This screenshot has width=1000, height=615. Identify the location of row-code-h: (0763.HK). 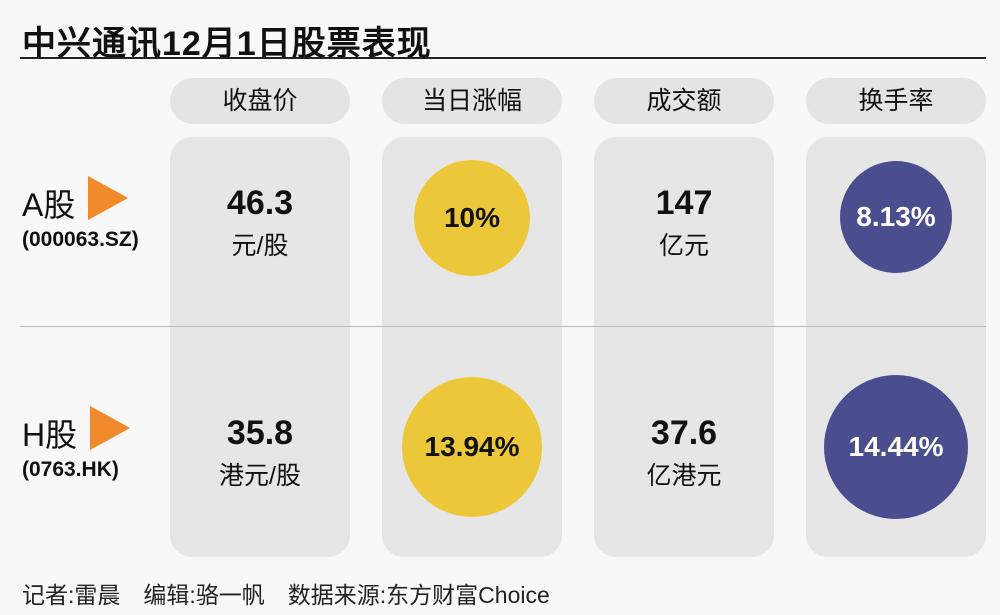
(70, 469).